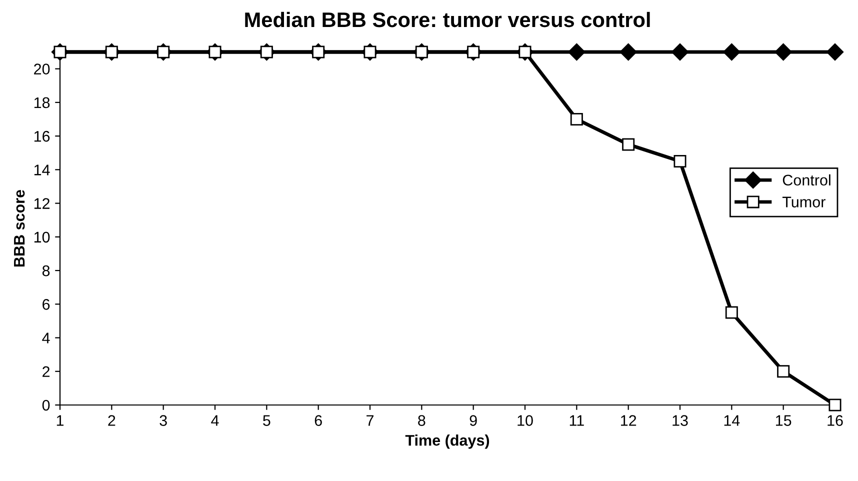  Describe the element at coordinates (422, 420) in the screenshot. I see `x-tick-label: 8` at that location.